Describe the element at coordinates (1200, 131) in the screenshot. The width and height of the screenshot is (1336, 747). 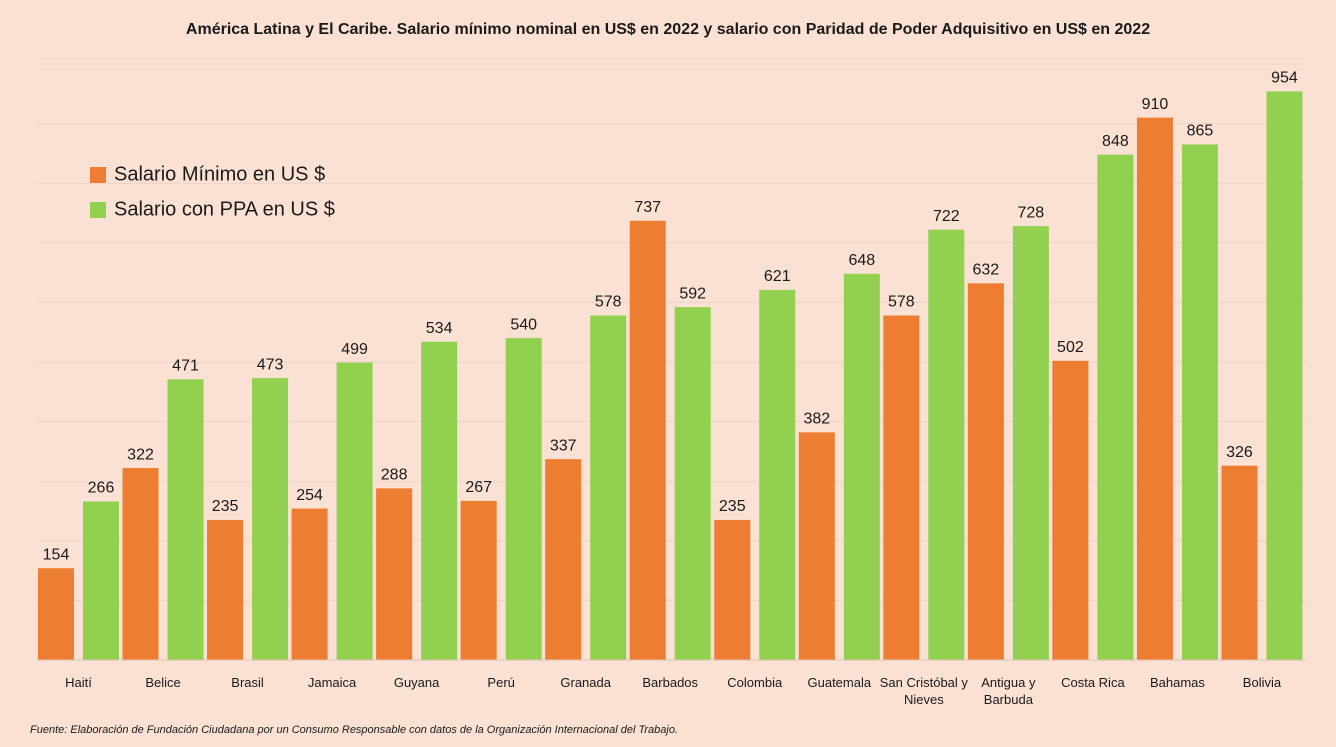
I see `value-label: 865` at that location.